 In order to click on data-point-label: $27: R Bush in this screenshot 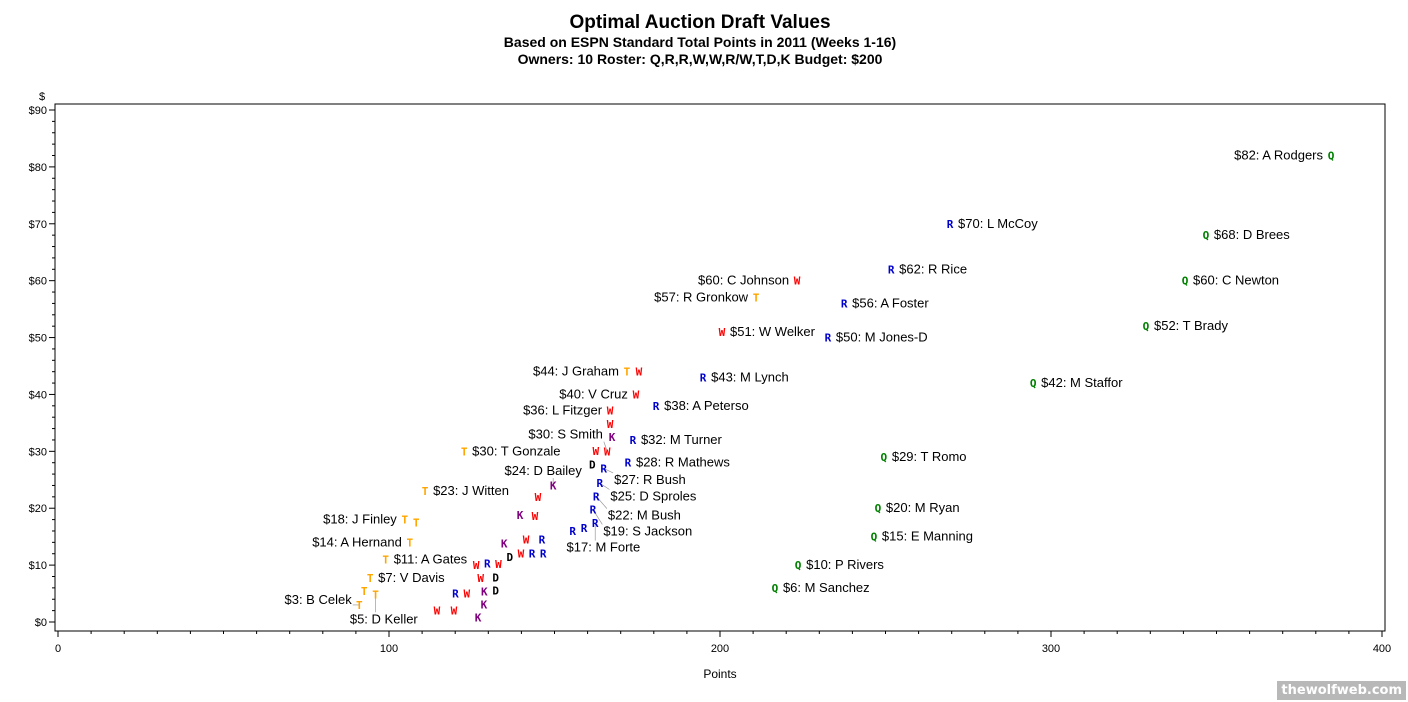, I will do `click(650, 479)`.